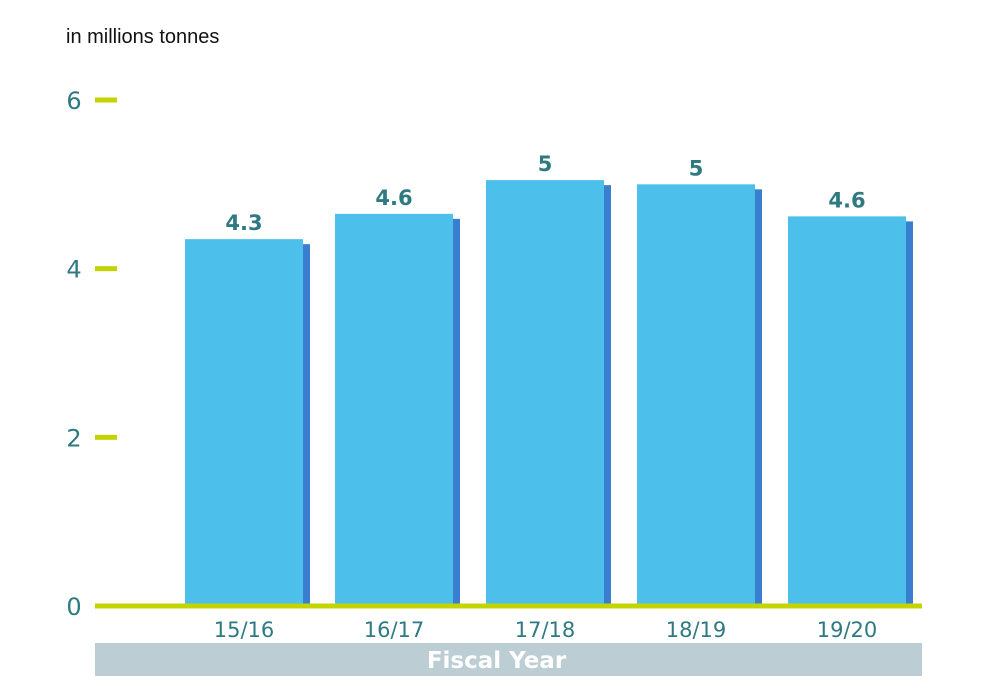 Image resolution: width=1000 pixels, height=700 pixels. What do you see at coordinates (73, 270) in the screenshot?
I see `y-tick-label: 4` at bounding box center [73, 270].